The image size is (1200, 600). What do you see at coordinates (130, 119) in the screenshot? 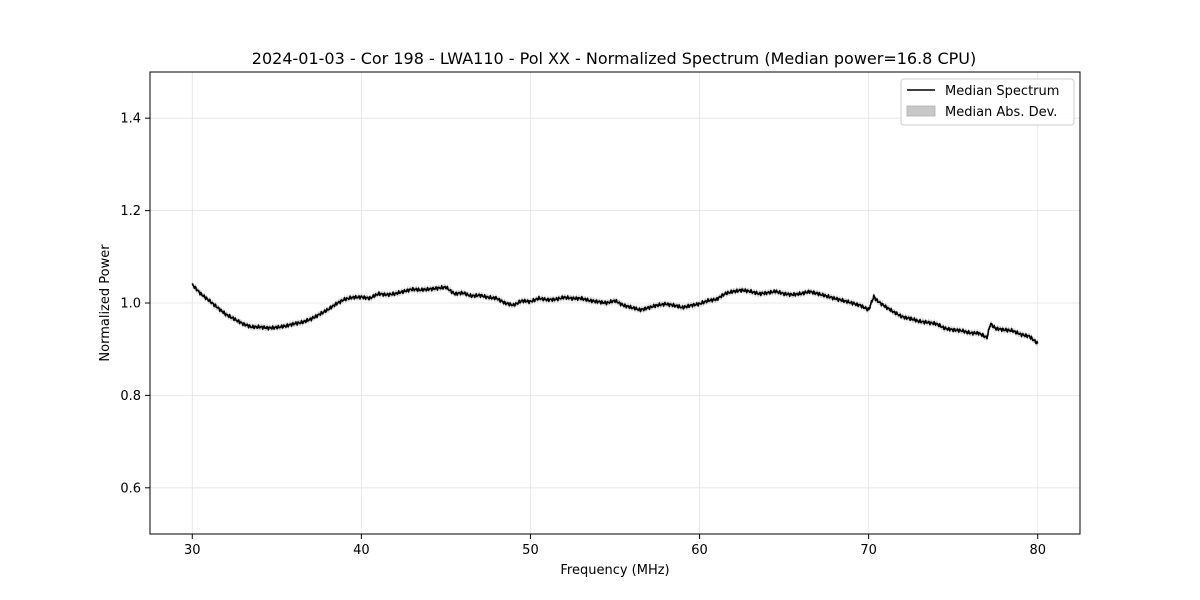
I see `y-tick-label: 1.4` at bounding box center [130, 119].